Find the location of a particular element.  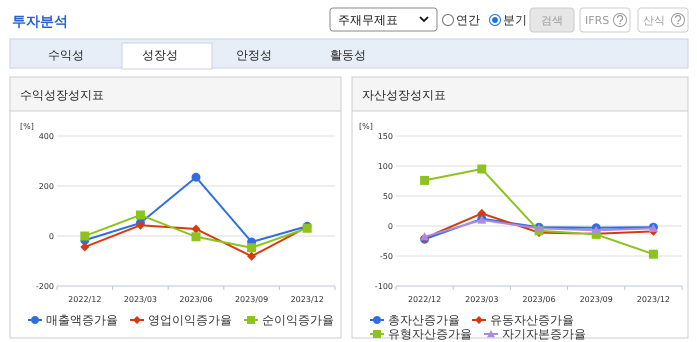

legend-label: 순이익증가율 is located at coordinates (298, 320).